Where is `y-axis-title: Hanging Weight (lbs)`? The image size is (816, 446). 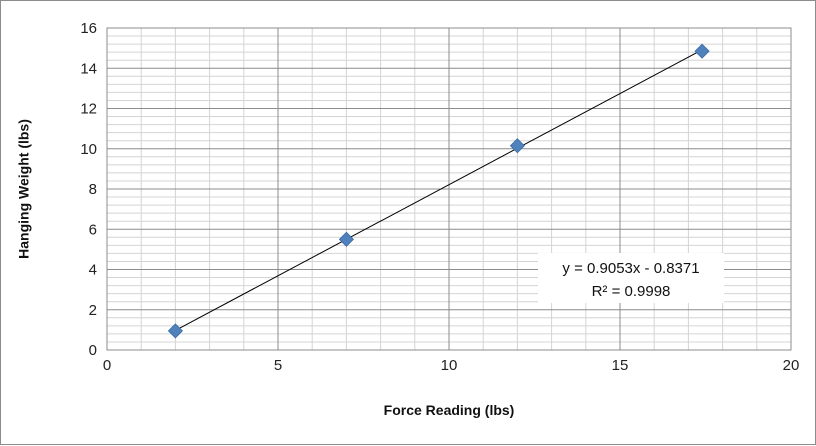 y-axis-title: Hanging Weight (lbs) is located at coordinates (24, 189).